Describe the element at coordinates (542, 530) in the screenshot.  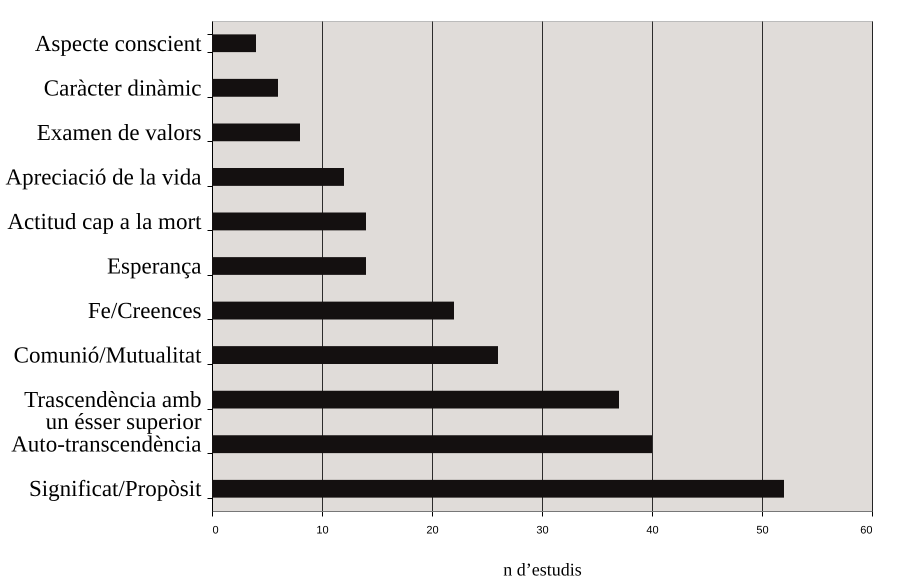
I see `x-tick-label: 30` at that location.